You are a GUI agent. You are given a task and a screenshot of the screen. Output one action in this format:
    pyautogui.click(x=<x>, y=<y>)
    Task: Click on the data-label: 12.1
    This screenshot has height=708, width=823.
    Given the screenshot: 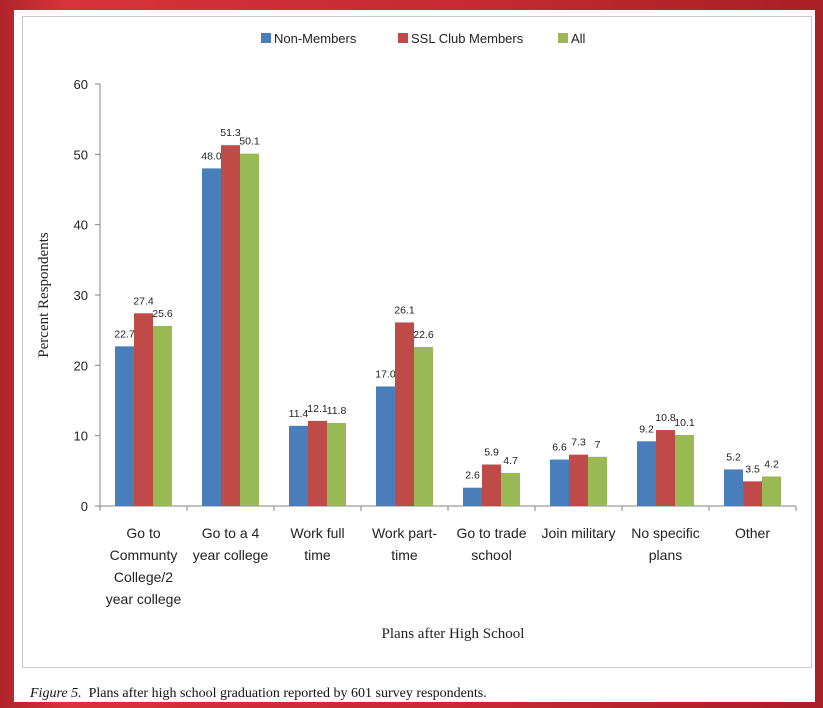 What is the action you would take?
    pyautogui.click(x=317, y=409)
    